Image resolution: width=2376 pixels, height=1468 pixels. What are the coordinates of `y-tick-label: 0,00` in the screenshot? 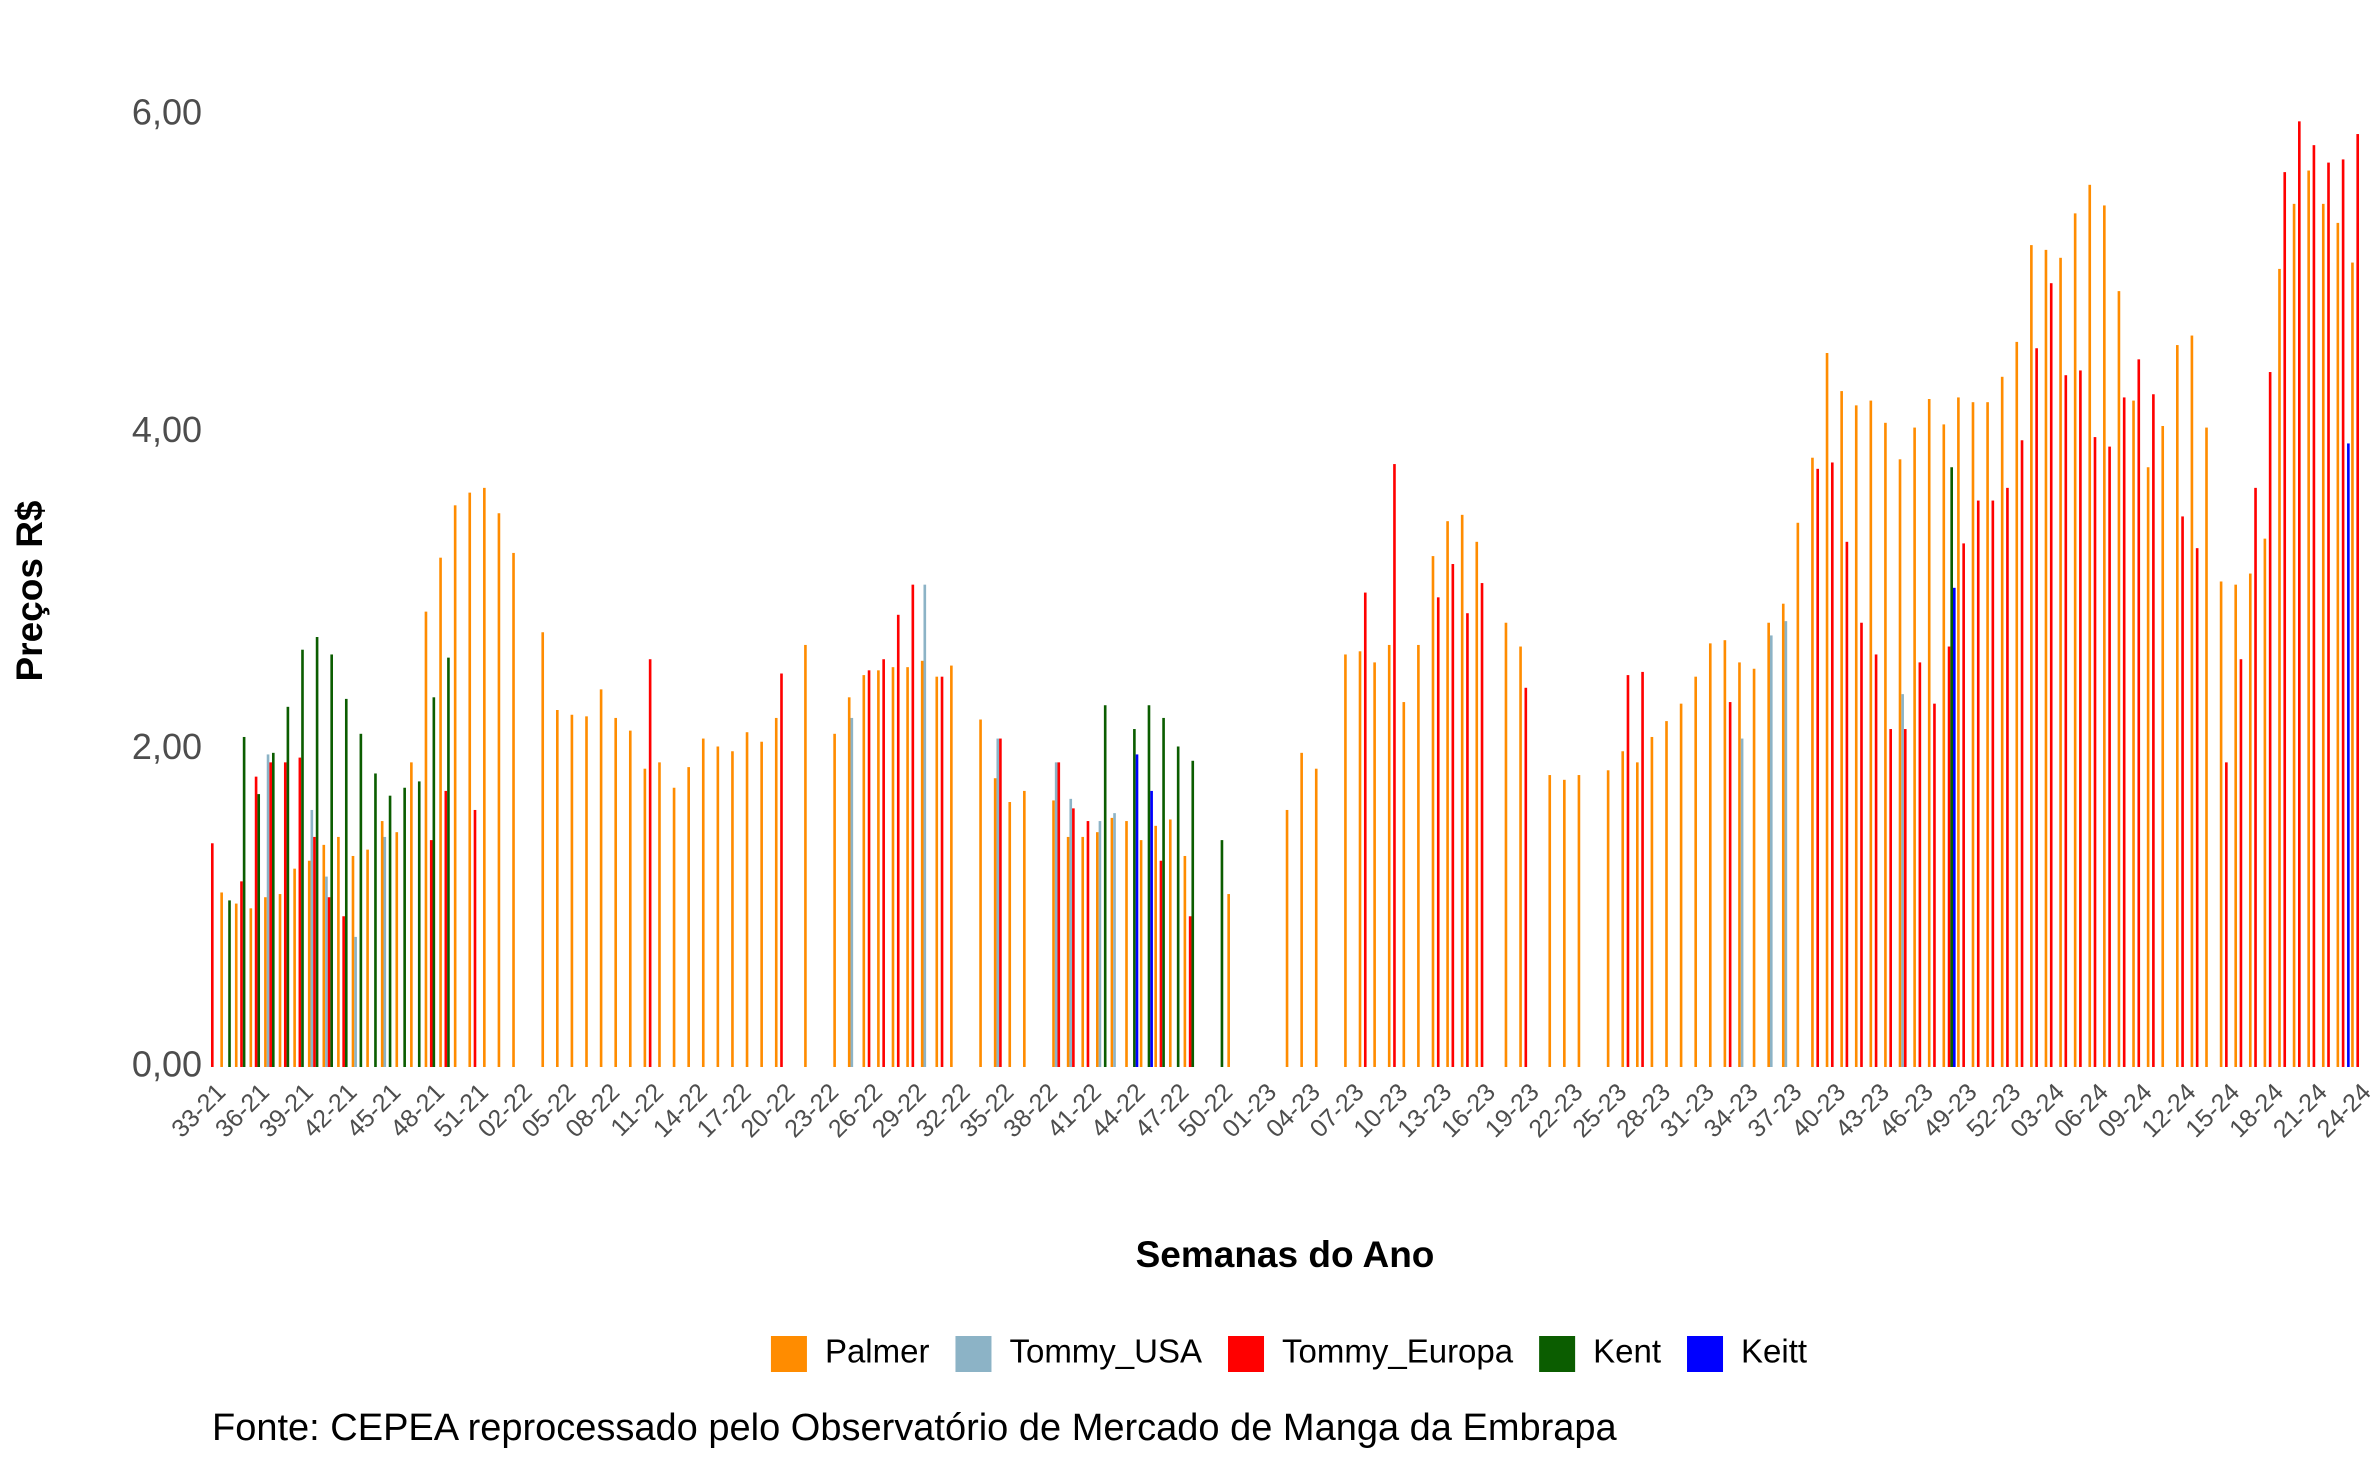 It's located at (167, 1064).